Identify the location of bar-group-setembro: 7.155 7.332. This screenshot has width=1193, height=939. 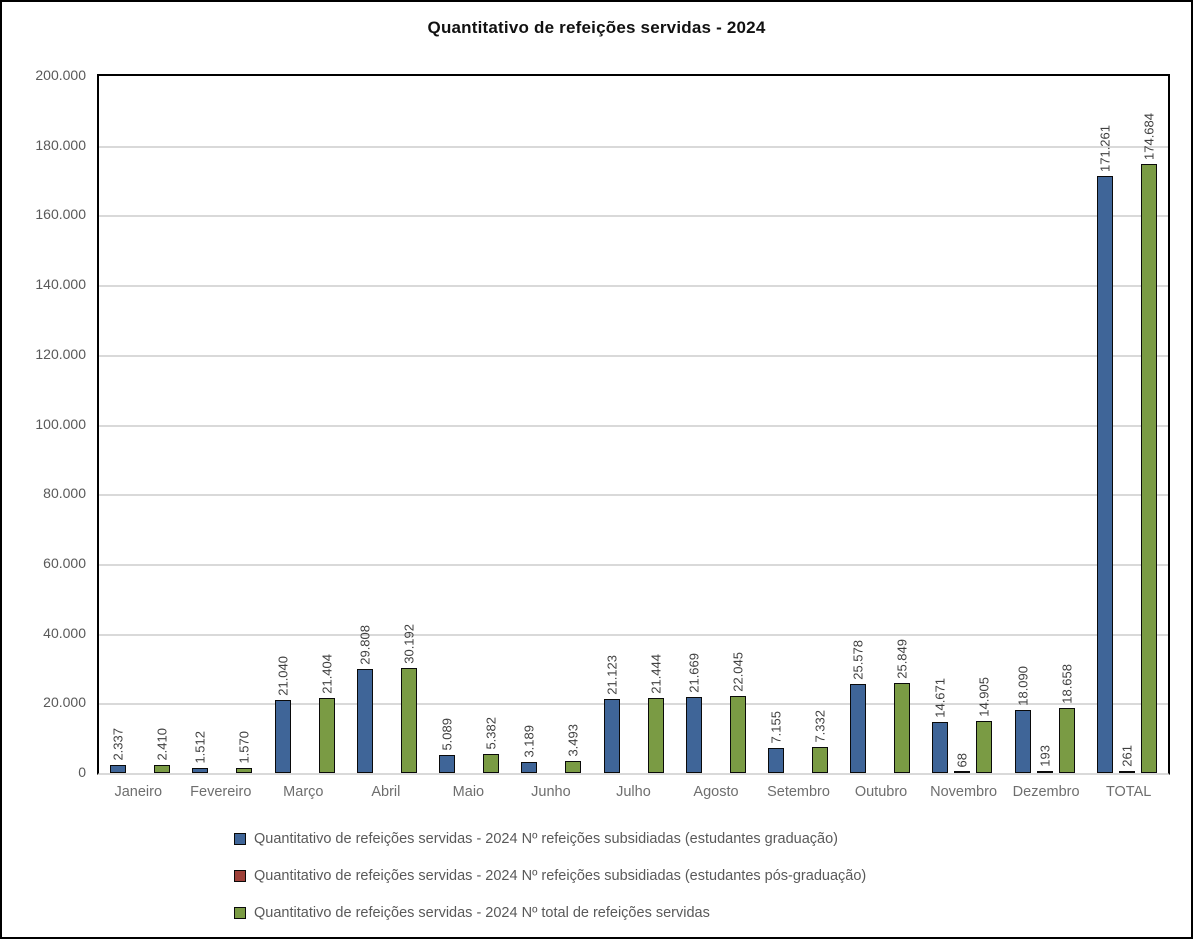
(798, 424).